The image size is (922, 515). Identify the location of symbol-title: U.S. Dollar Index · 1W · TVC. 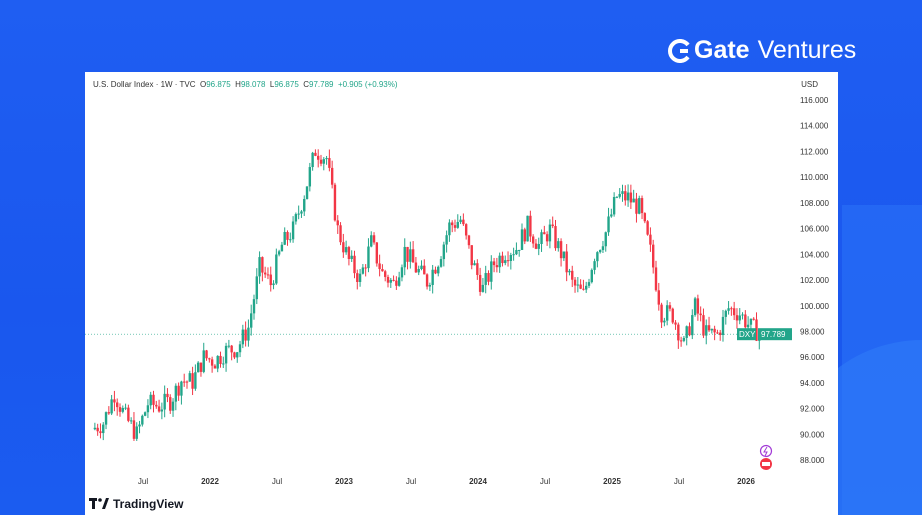
(144, 84).